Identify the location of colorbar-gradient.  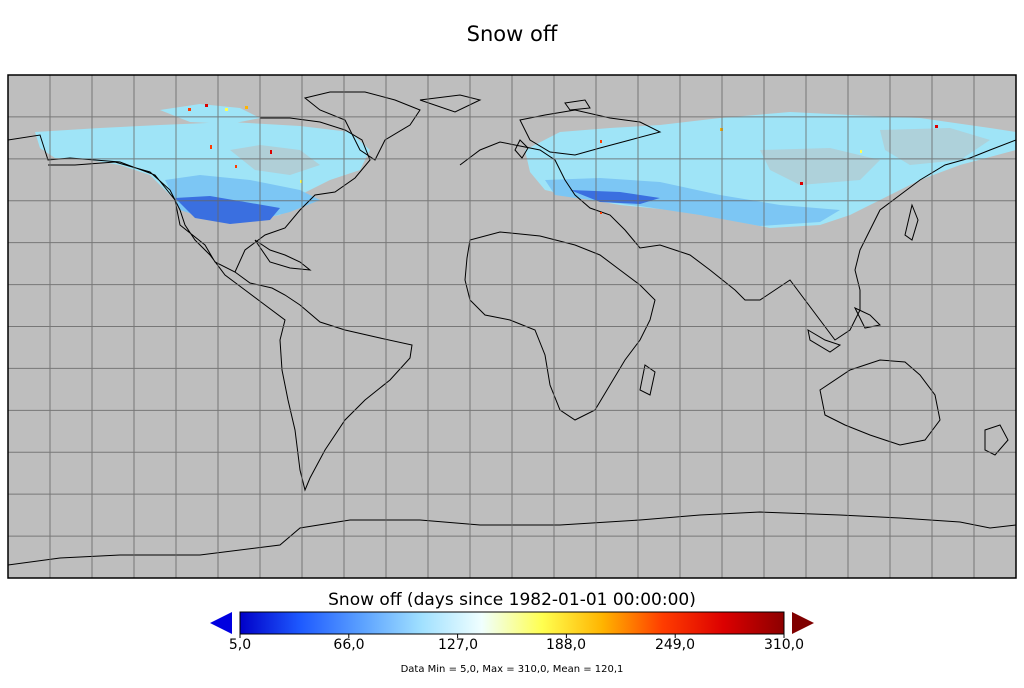
(512, 623).